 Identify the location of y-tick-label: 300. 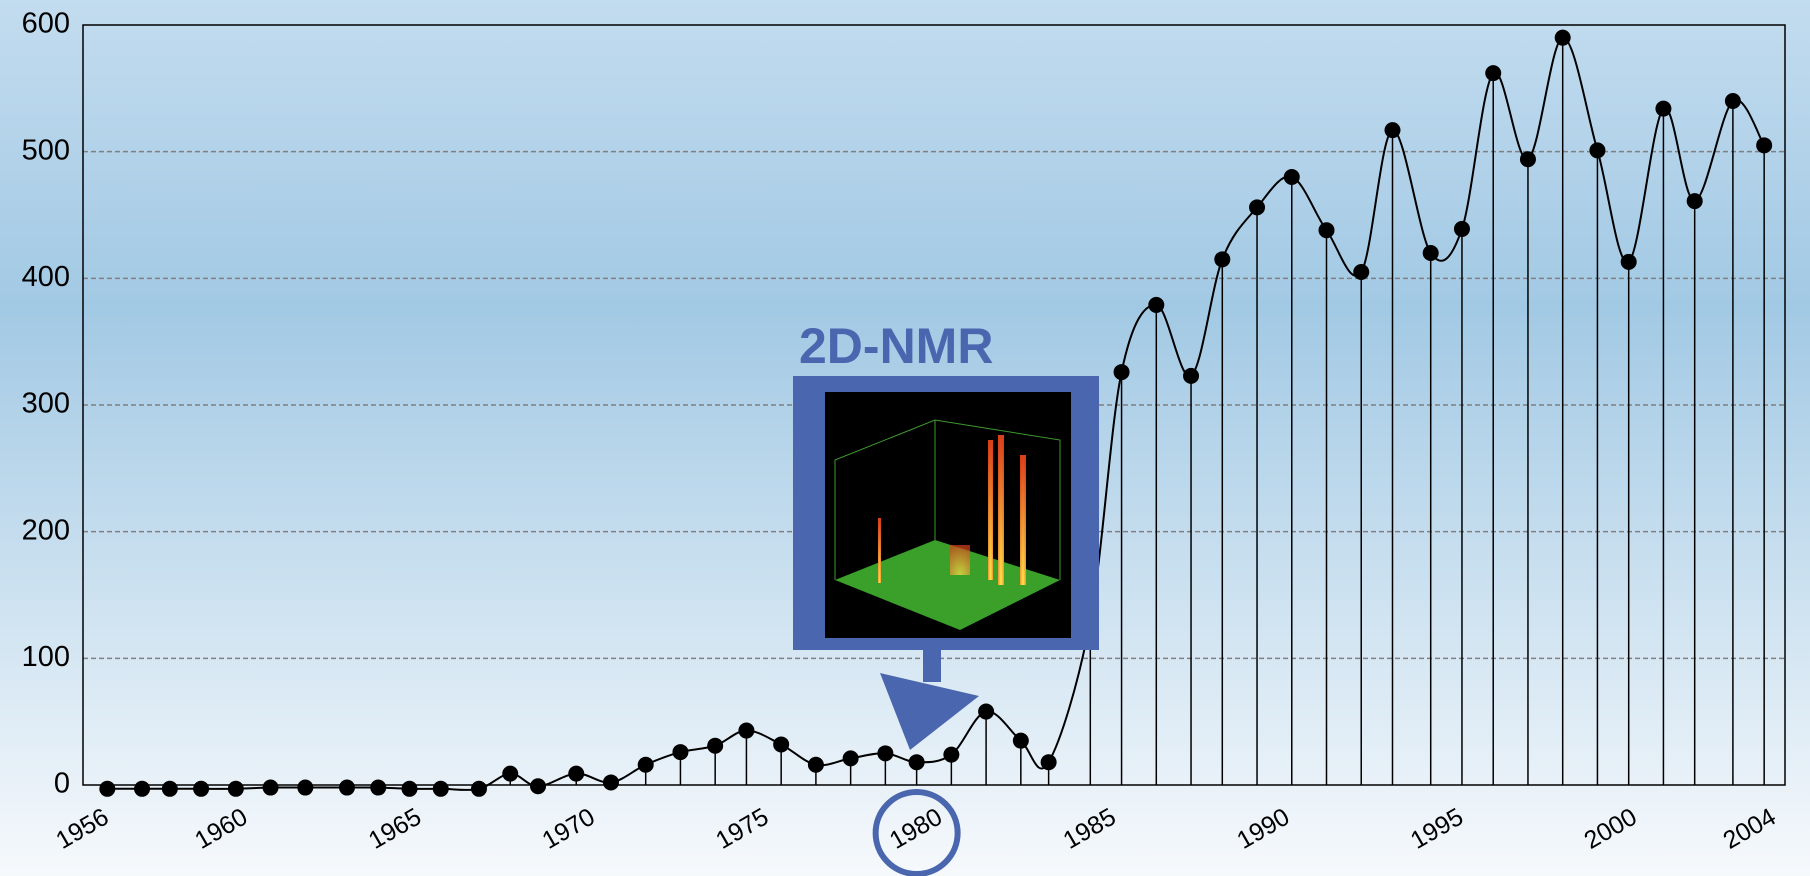
(46, 404).